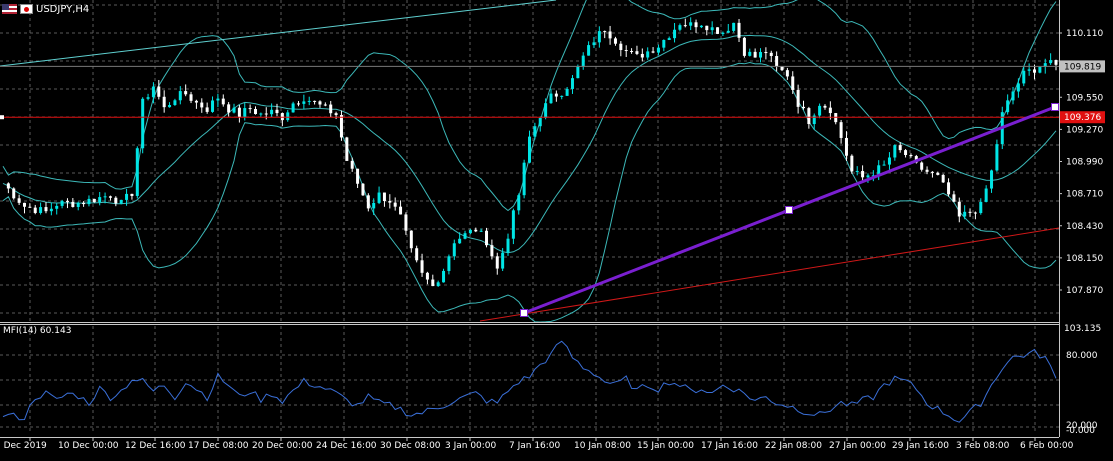  Describe the element at coordinates (37, 331) in the screenshot. I see `mfi-title: MFI(14) 60.143` at that location.